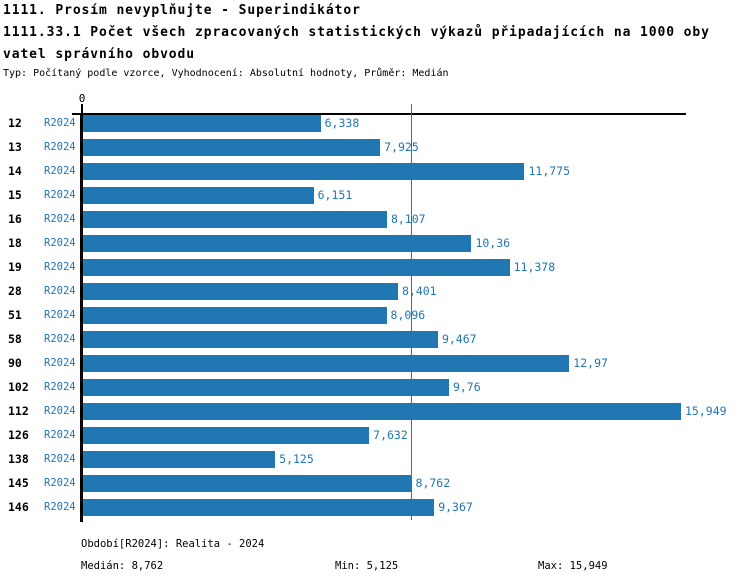  I want to click on bar-row: 102 R2024 9,76, so click(375, 387).